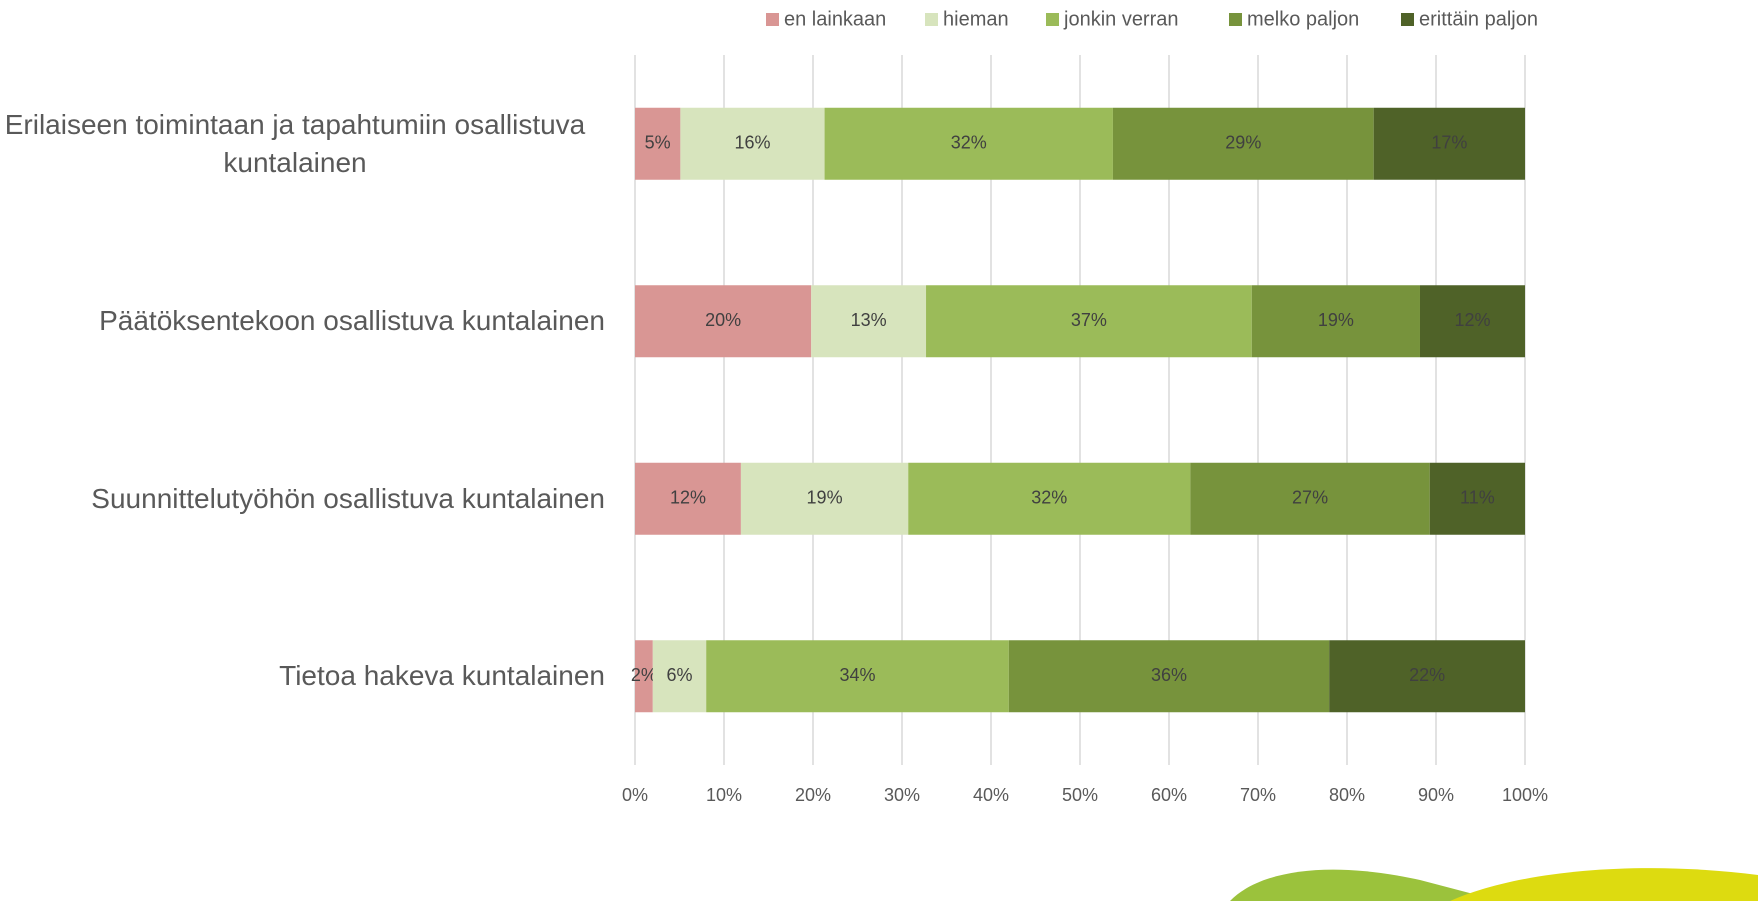 The height and width of the screenshot is (901, 1758). I want to click on x-tick-label: 20%, so click(813, 795).